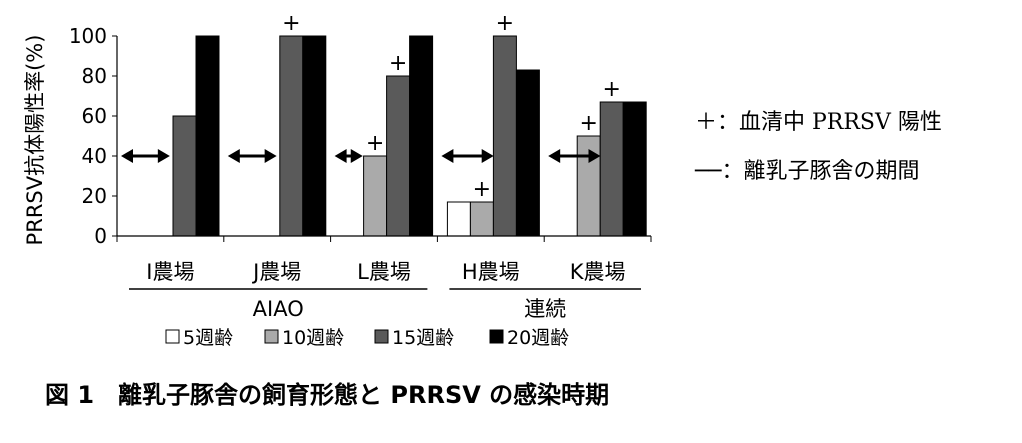  What do you see at coordinates (611, 89) in the screenshot?
I see `positive-marker-7: +` at bounding box center [611, 89].